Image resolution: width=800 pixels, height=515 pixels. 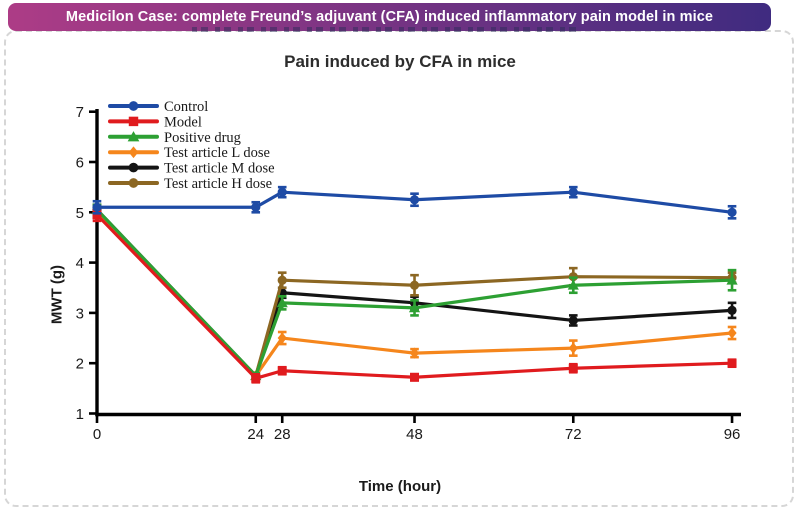 I want to click on y-tick-label: 4, so click(x=80, y=263).